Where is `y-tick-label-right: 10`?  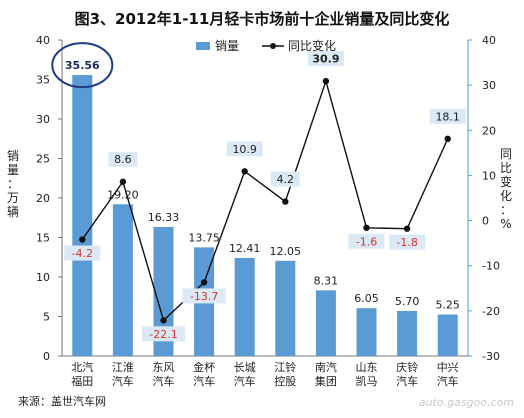 y-tick-label-right: 10 is located at coordinates (489, 175).